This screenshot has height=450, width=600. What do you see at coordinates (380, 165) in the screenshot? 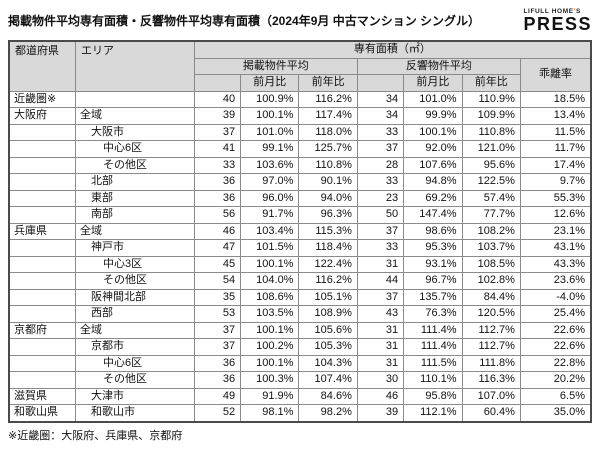
I see `response-value-cell: 28` at bounding box center [380, 165].